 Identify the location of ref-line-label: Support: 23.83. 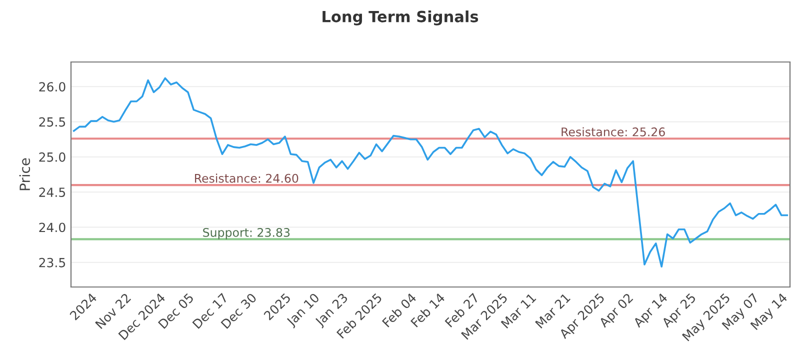
(246, 234).